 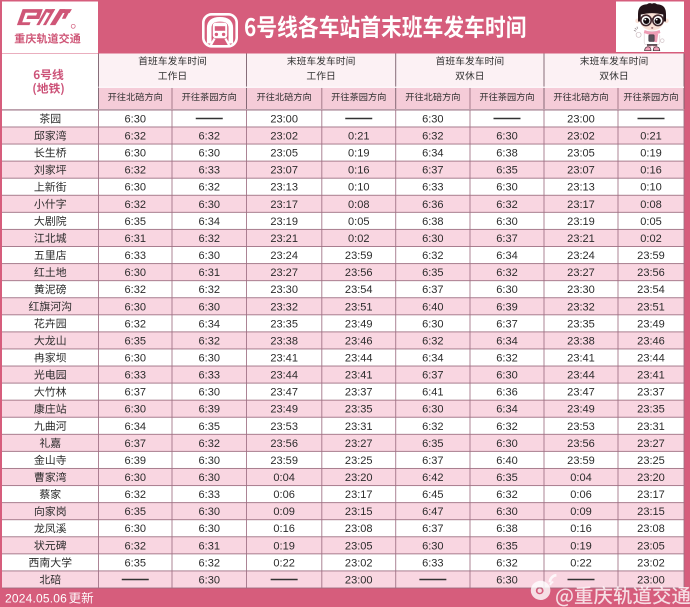 I want to click on svg-text: 23:51, so click(x=359, y=307).